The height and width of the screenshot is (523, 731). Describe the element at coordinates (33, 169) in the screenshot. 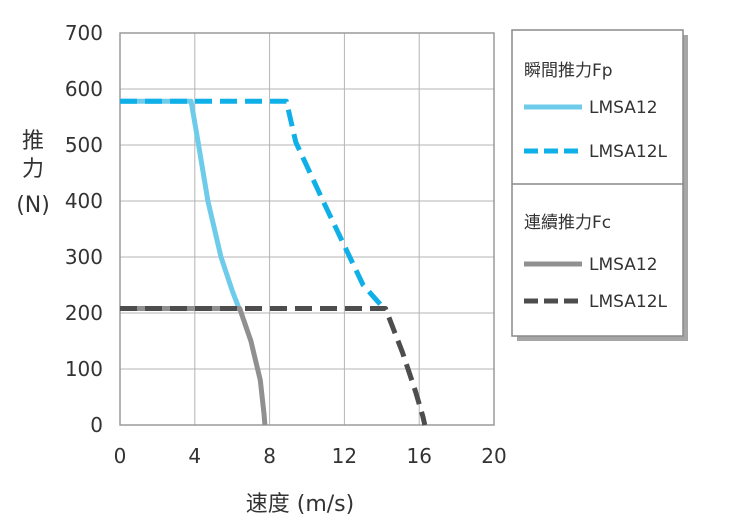

I see `y-axis-title-line-2: 力` at that location.